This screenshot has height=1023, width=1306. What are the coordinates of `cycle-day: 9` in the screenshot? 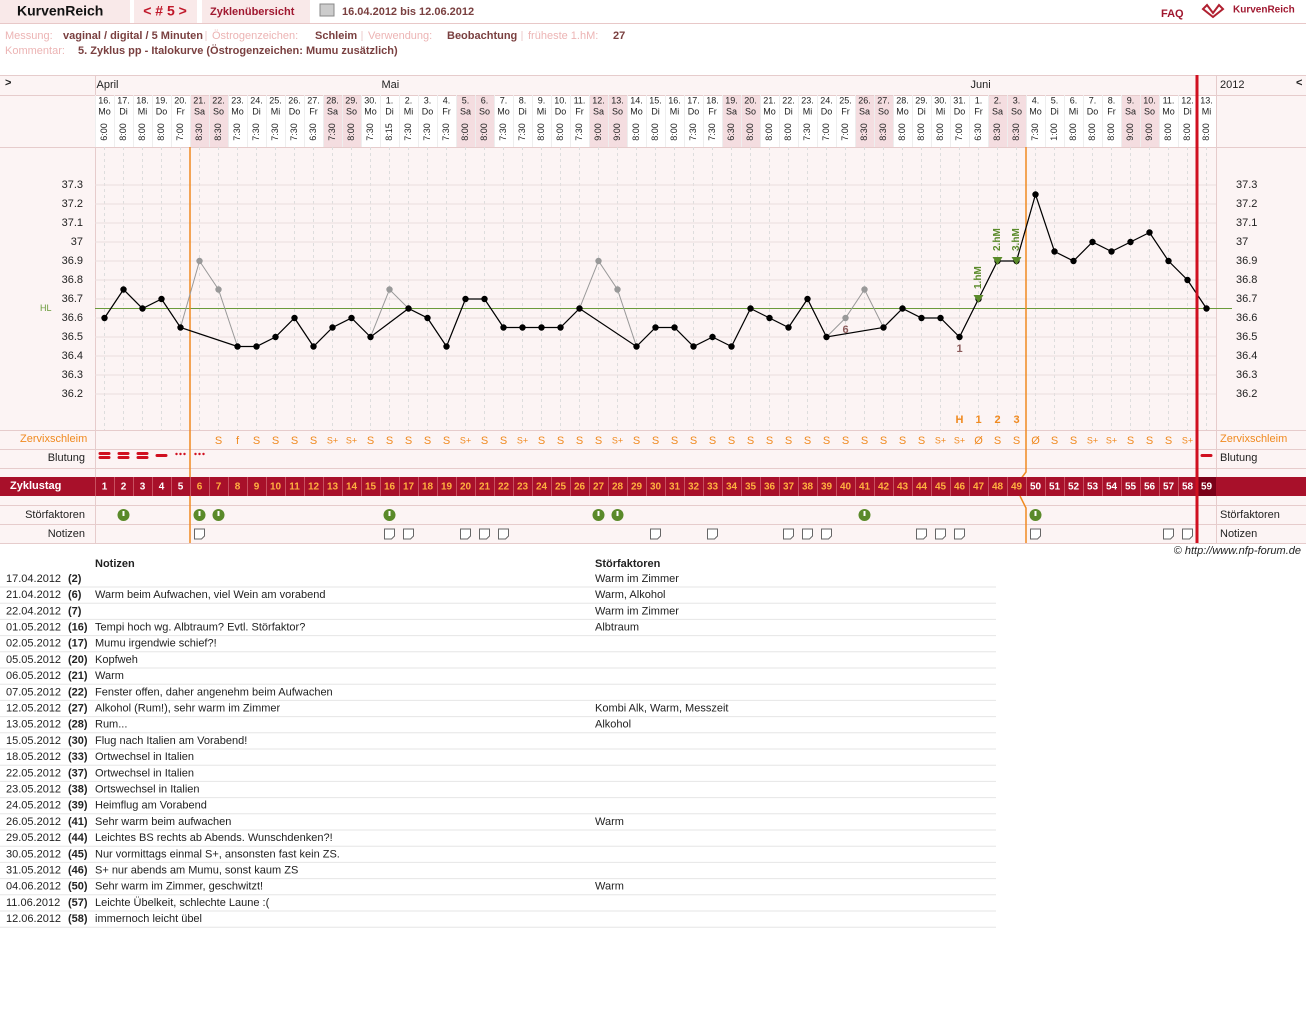 It's located at (257, 487).